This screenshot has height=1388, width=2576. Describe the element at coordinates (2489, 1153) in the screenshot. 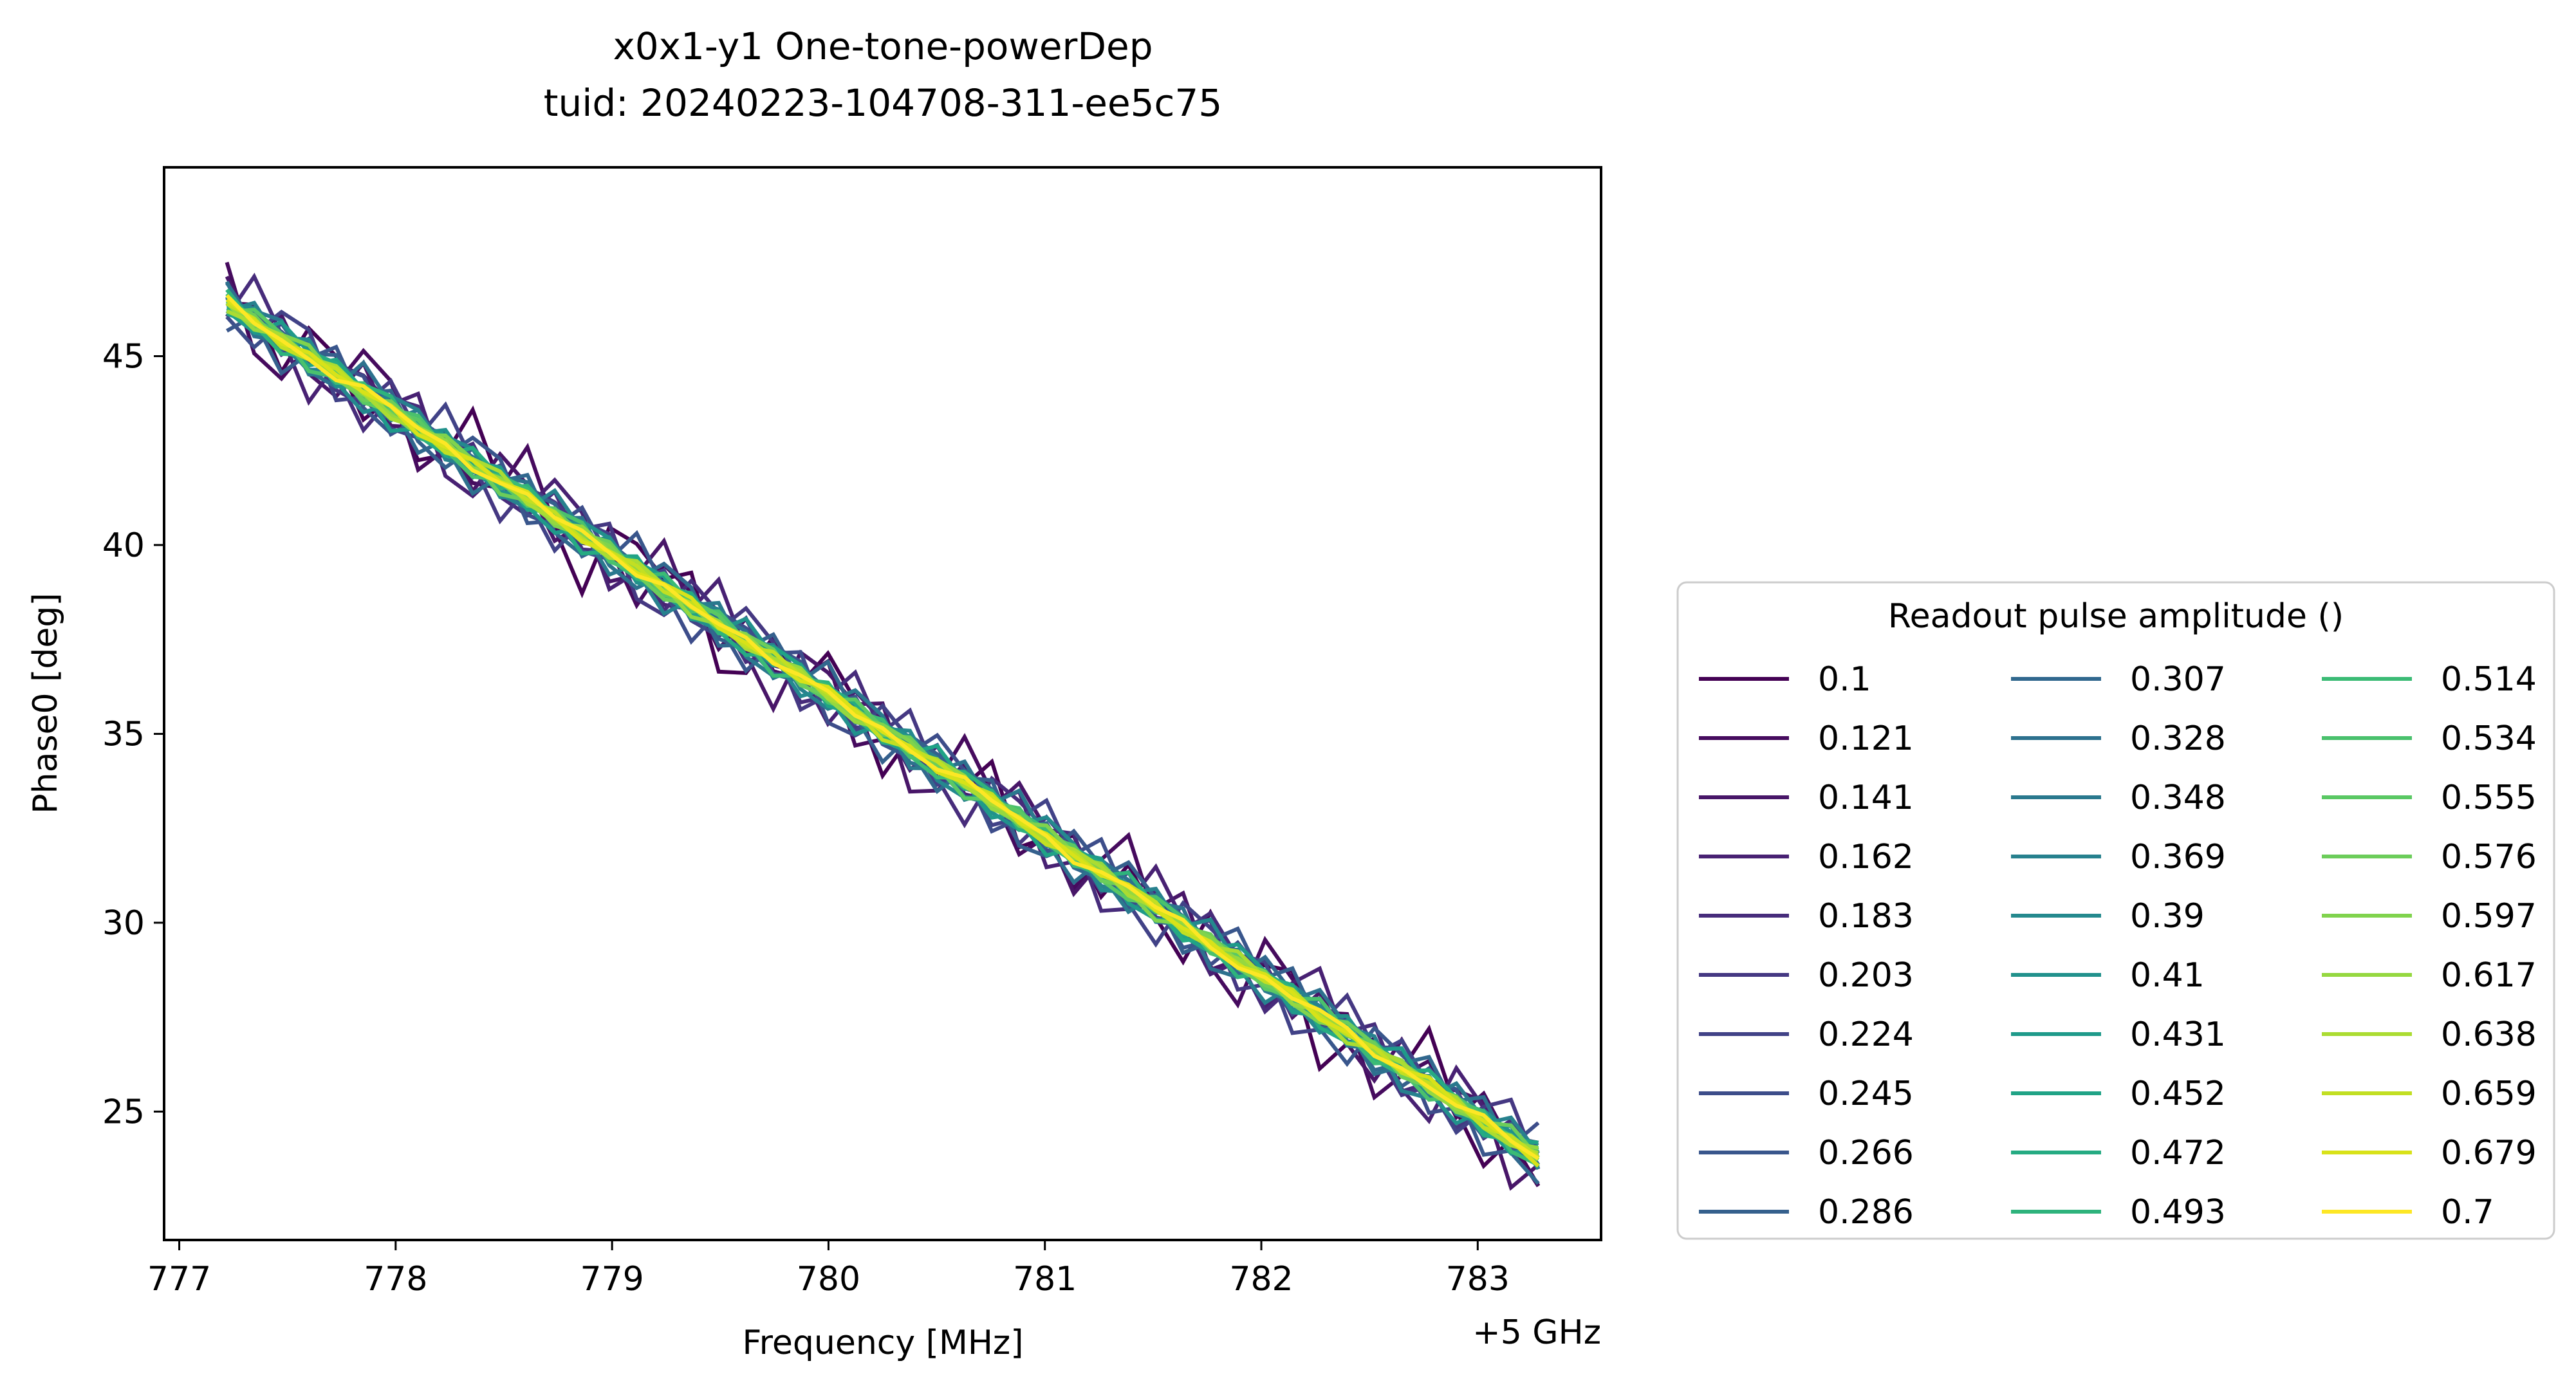

I see `legend-label: 0.679` at that location.